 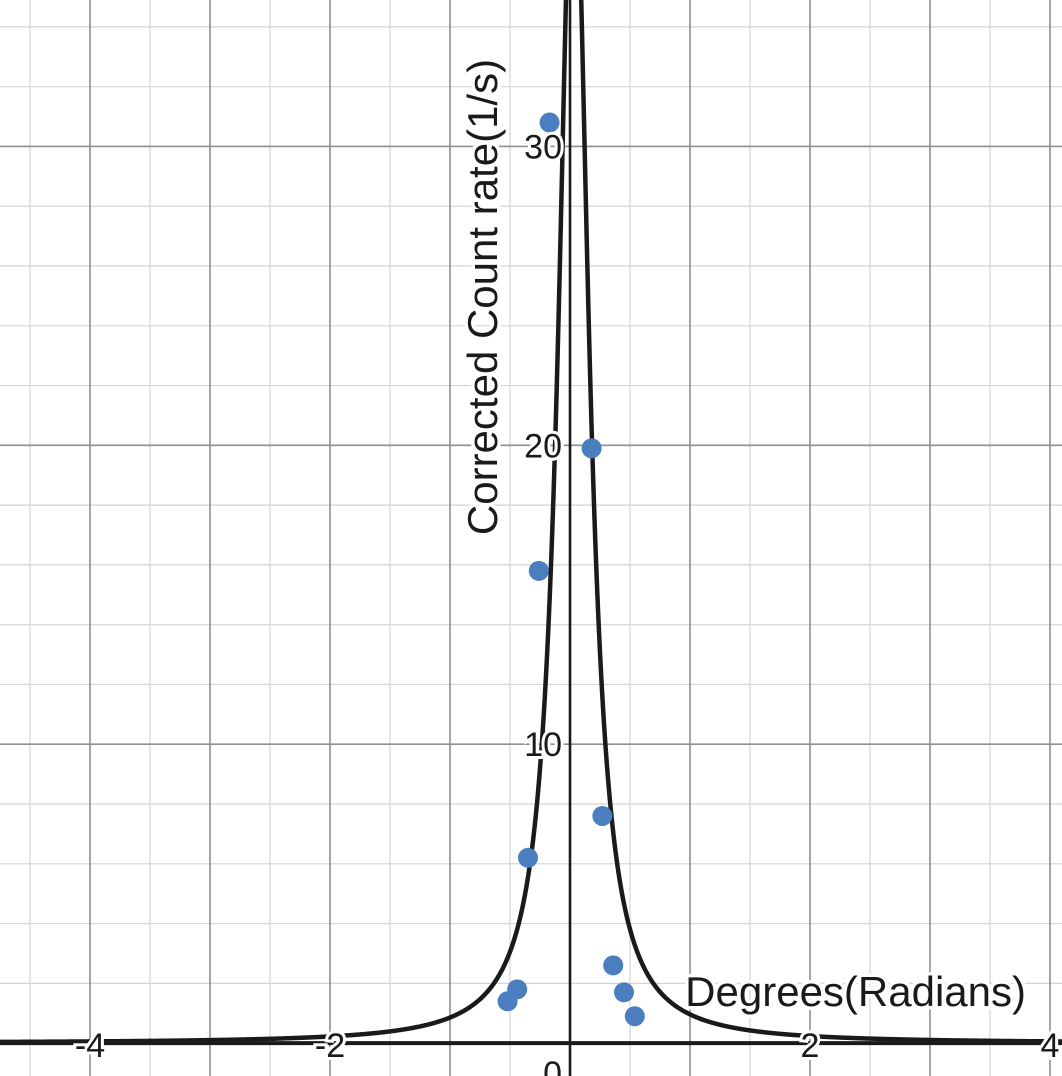 I want to click on x-tick-label: -2, so click(x=330, y=1046).